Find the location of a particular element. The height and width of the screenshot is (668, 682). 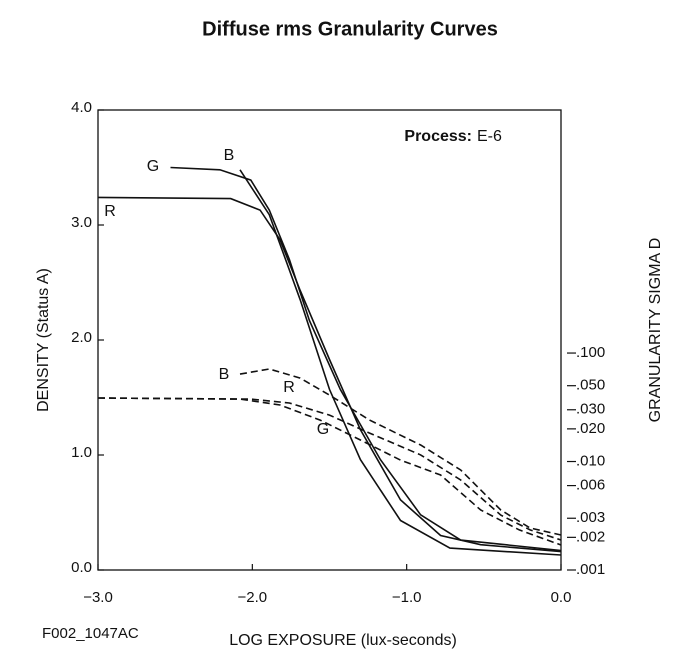

annotation-label: Process: is located at coordinates (438, 136).